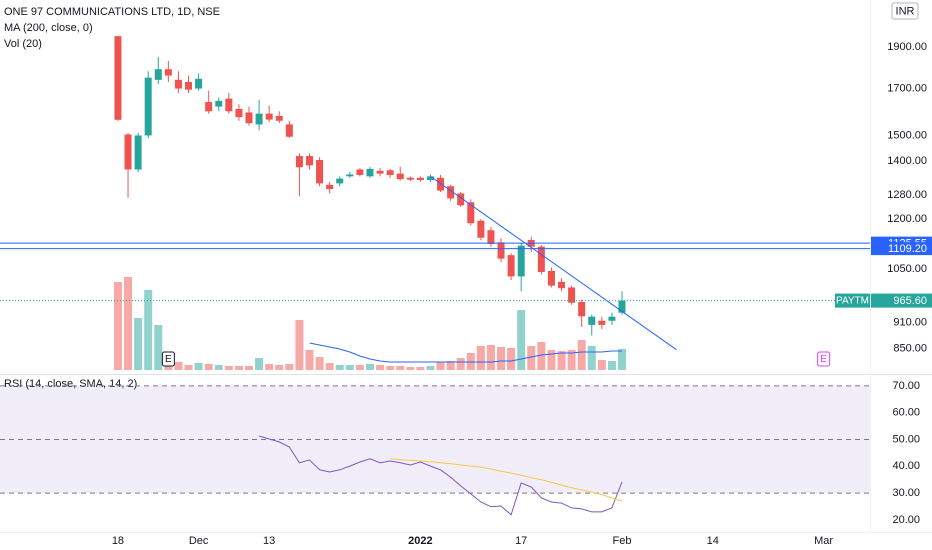 This screenshot has width=932, height=550. What do you see at coordinates (118, 541) in the screenshot?
I see `x-tick-label: 18` at bounding box center [118, 541].